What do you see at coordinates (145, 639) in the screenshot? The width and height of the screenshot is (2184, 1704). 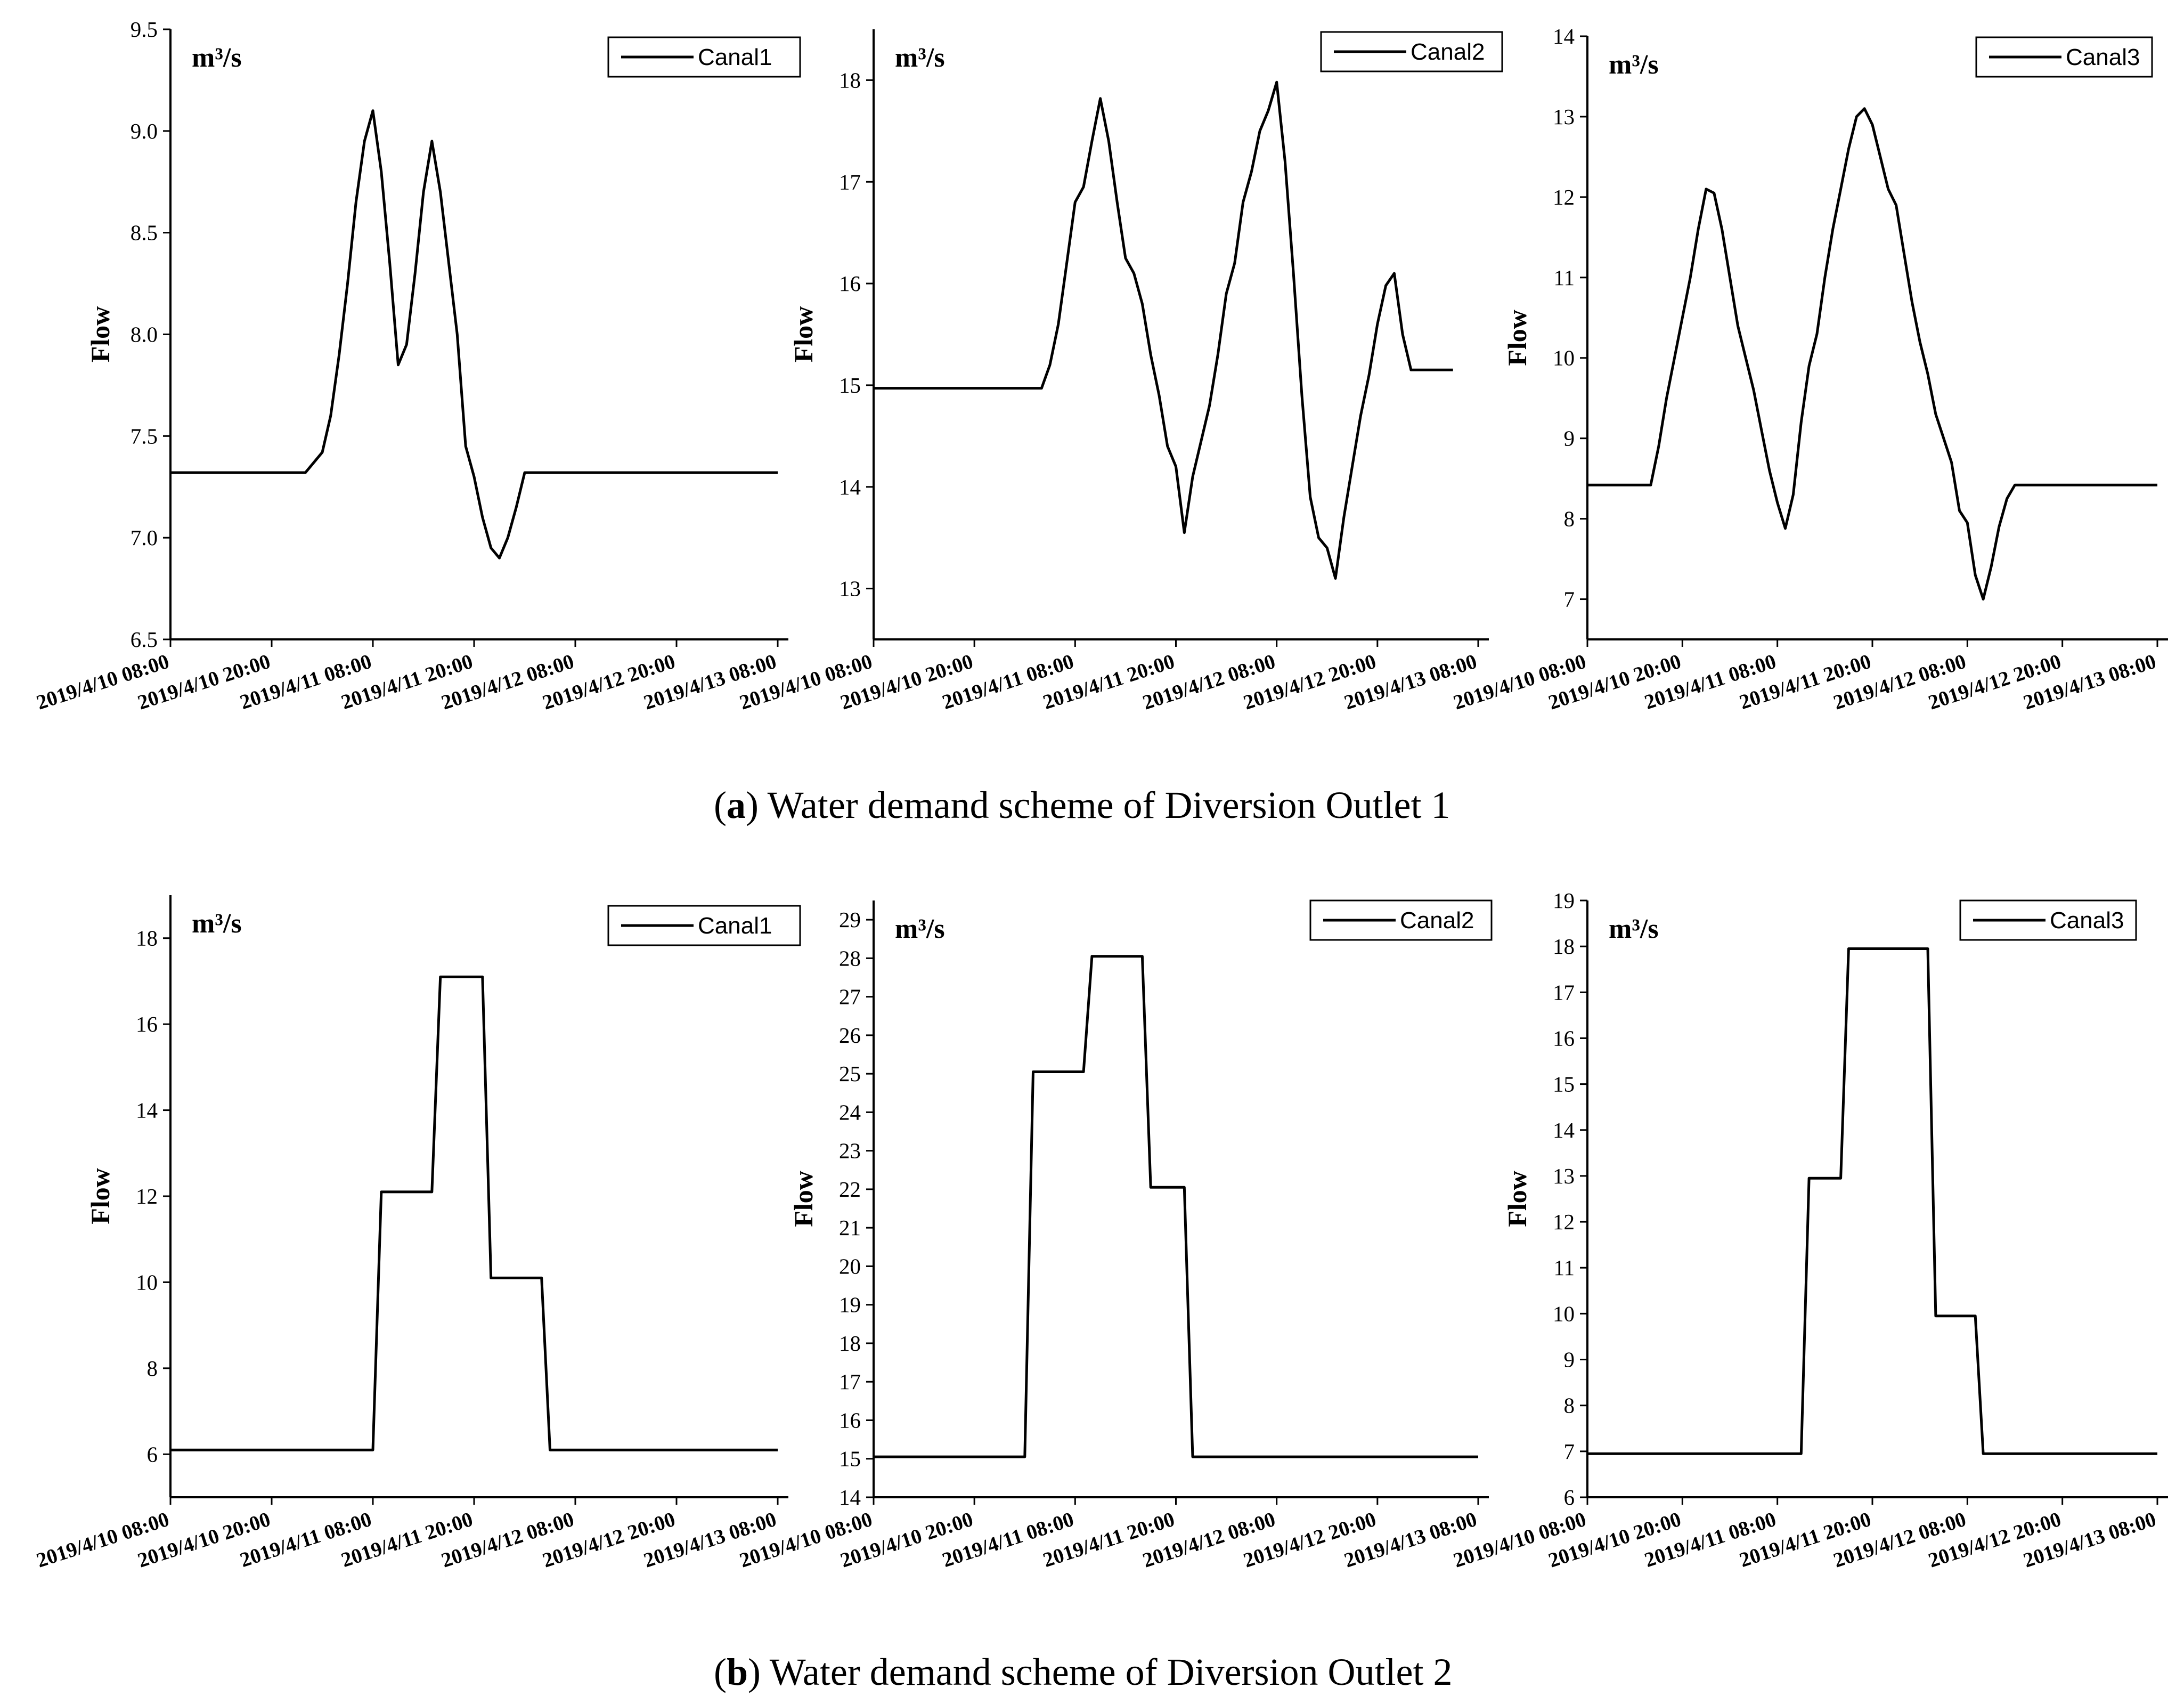 I see `y-tick-label: 6.5` at bounding box center [145, 639].